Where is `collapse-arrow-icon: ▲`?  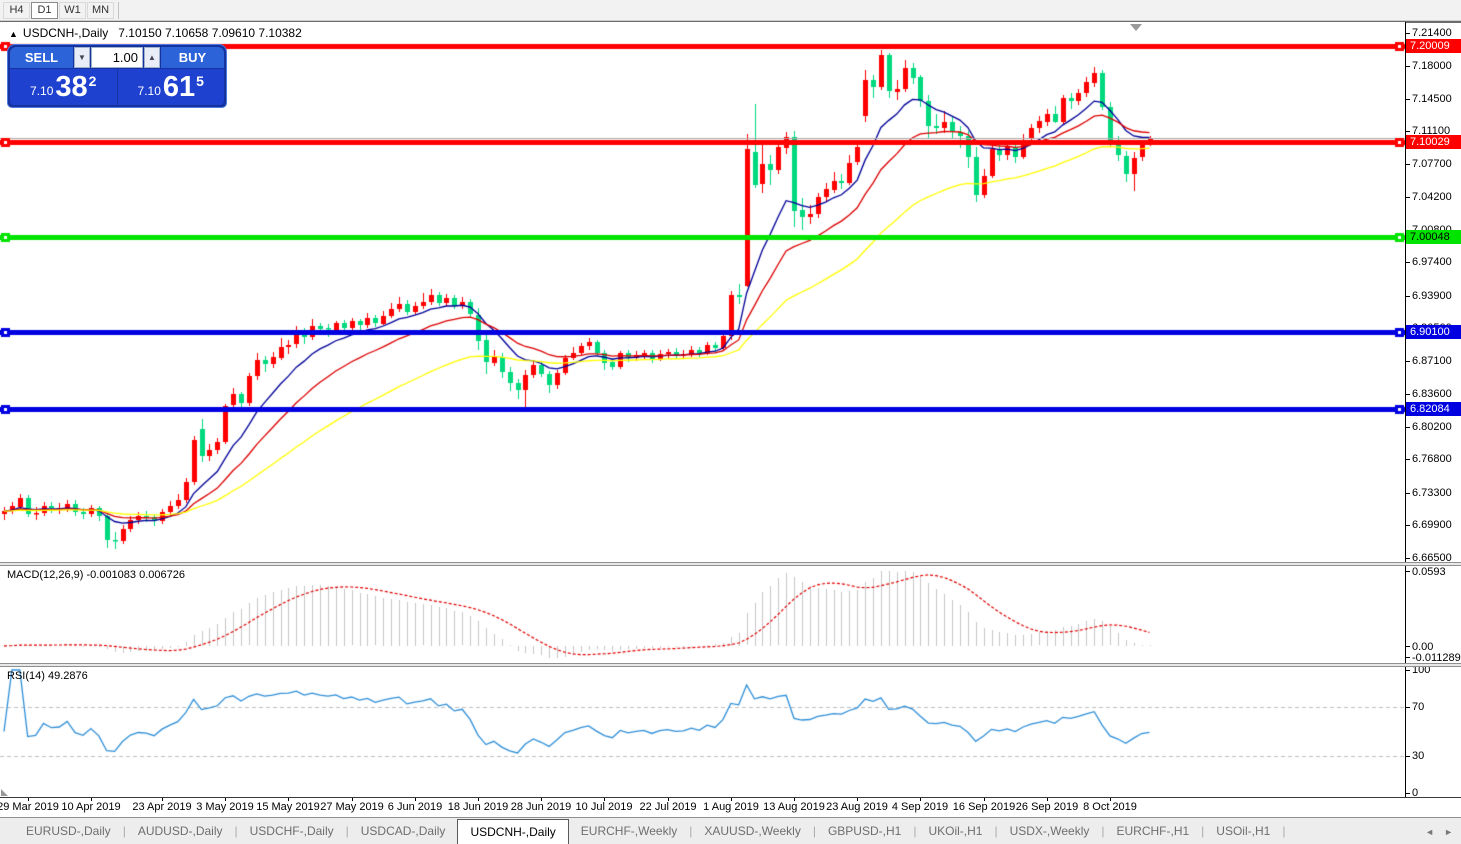
collapse-arrow-icon: ▲ is located at coordinates (13, 34).